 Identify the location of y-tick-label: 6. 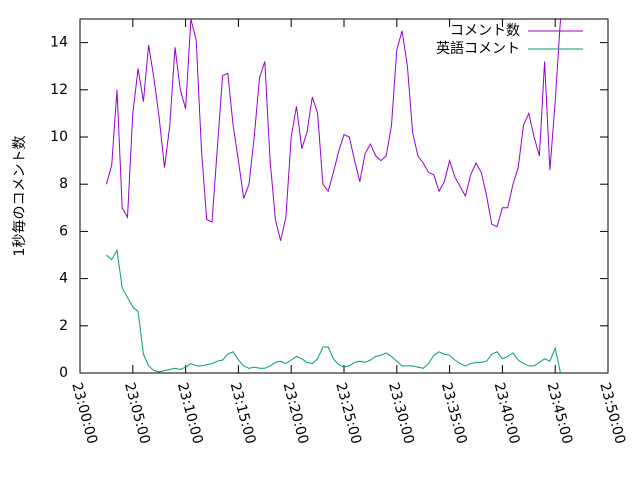
(63, 231).